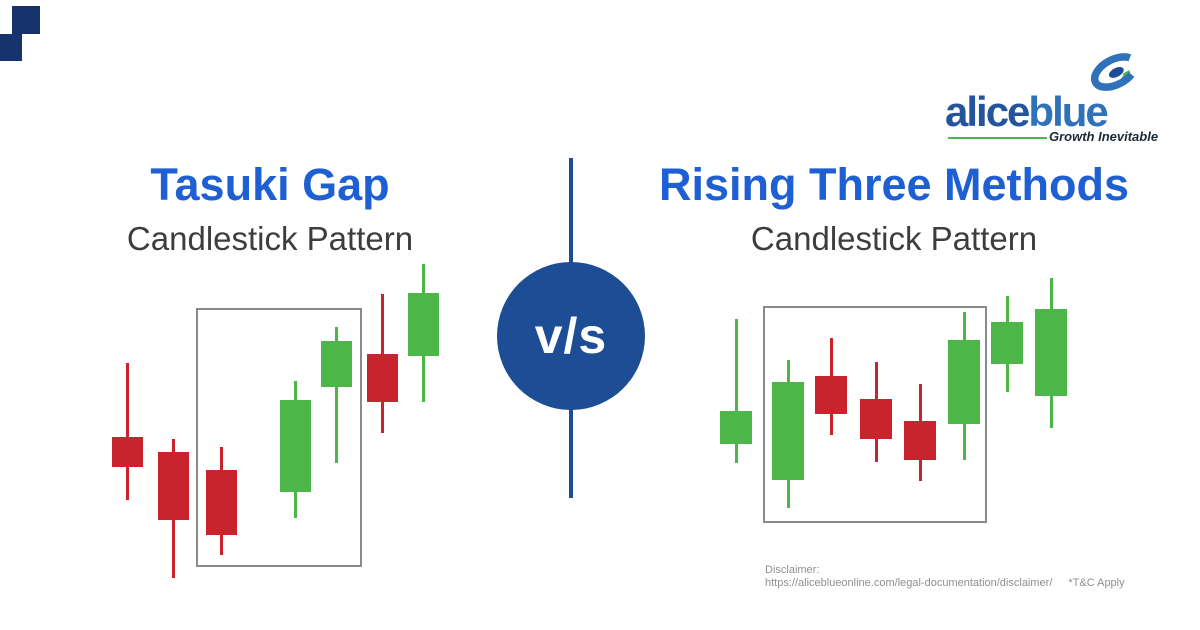 This screenshot has width=1200, height=630. I want to click on tnc-note: *T&C Apply, so click(1096, 583).